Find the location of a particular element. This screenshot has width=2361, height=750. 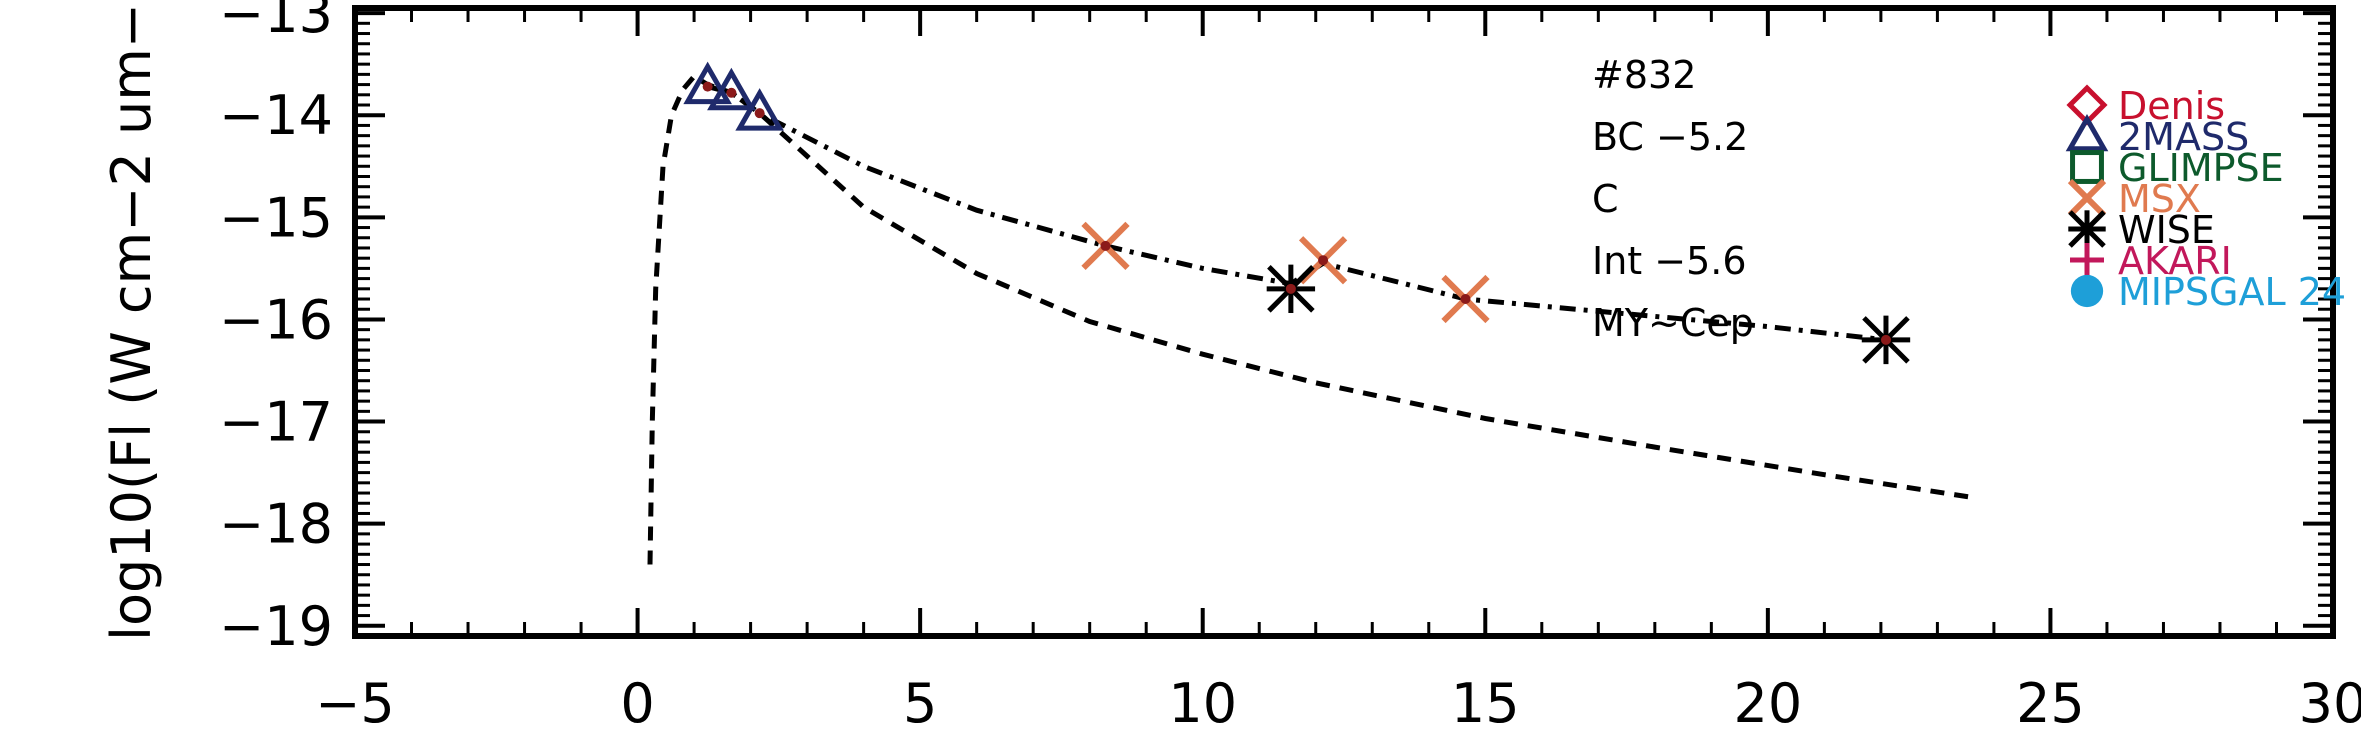

annotation-line: C is located at coordinates (1605, 199).